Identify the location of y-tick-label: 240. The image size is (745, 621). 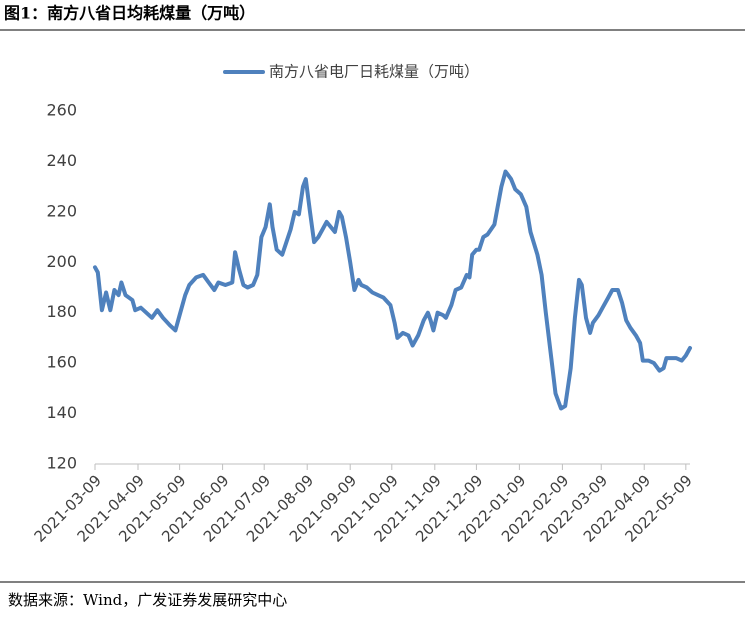
(61, 160).